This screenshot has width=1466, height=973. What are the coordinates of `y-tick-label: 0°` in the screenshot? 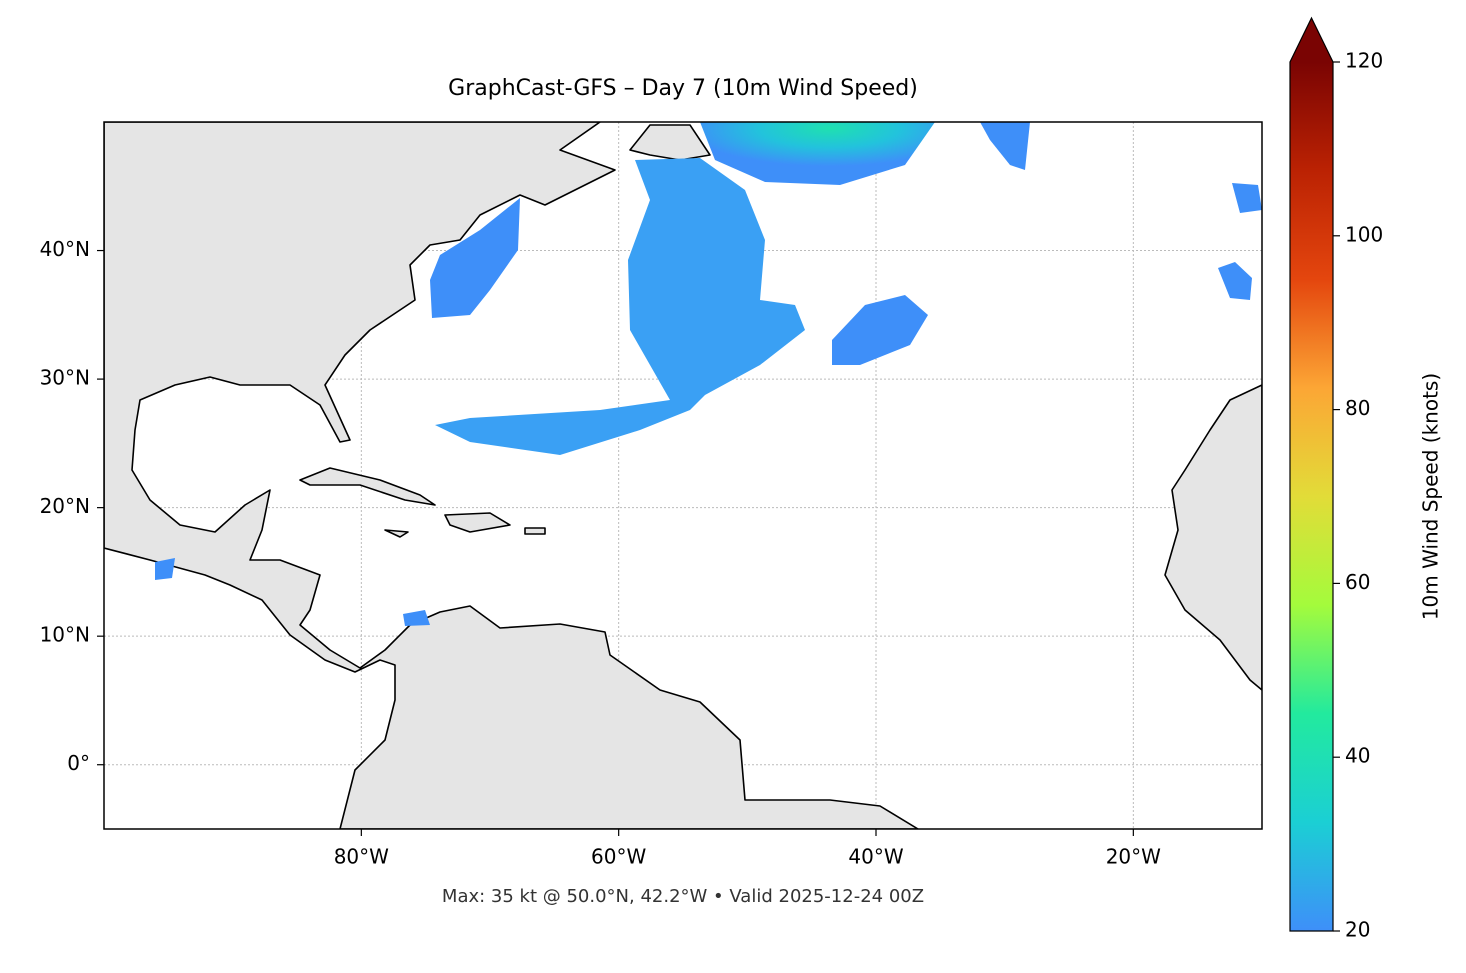 It's located at (78, 763).